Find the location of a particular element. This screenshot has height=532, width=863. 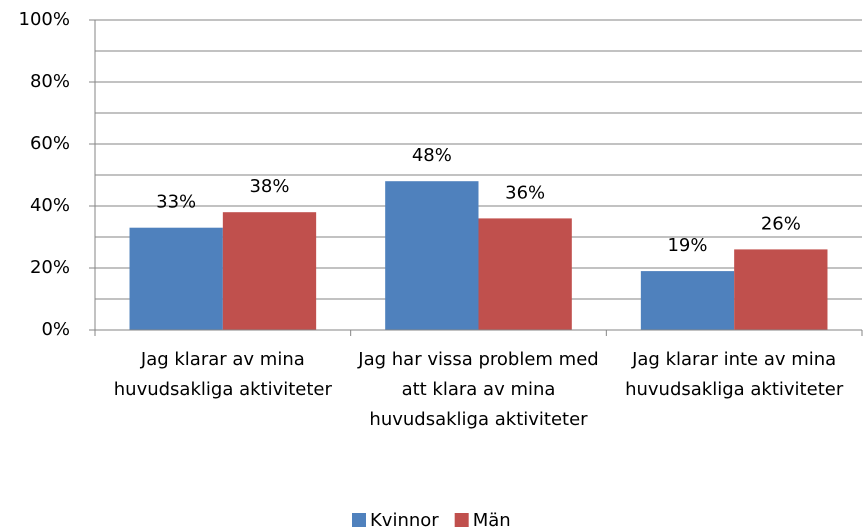

data-label: 38% is located at coordinates (269, 186).